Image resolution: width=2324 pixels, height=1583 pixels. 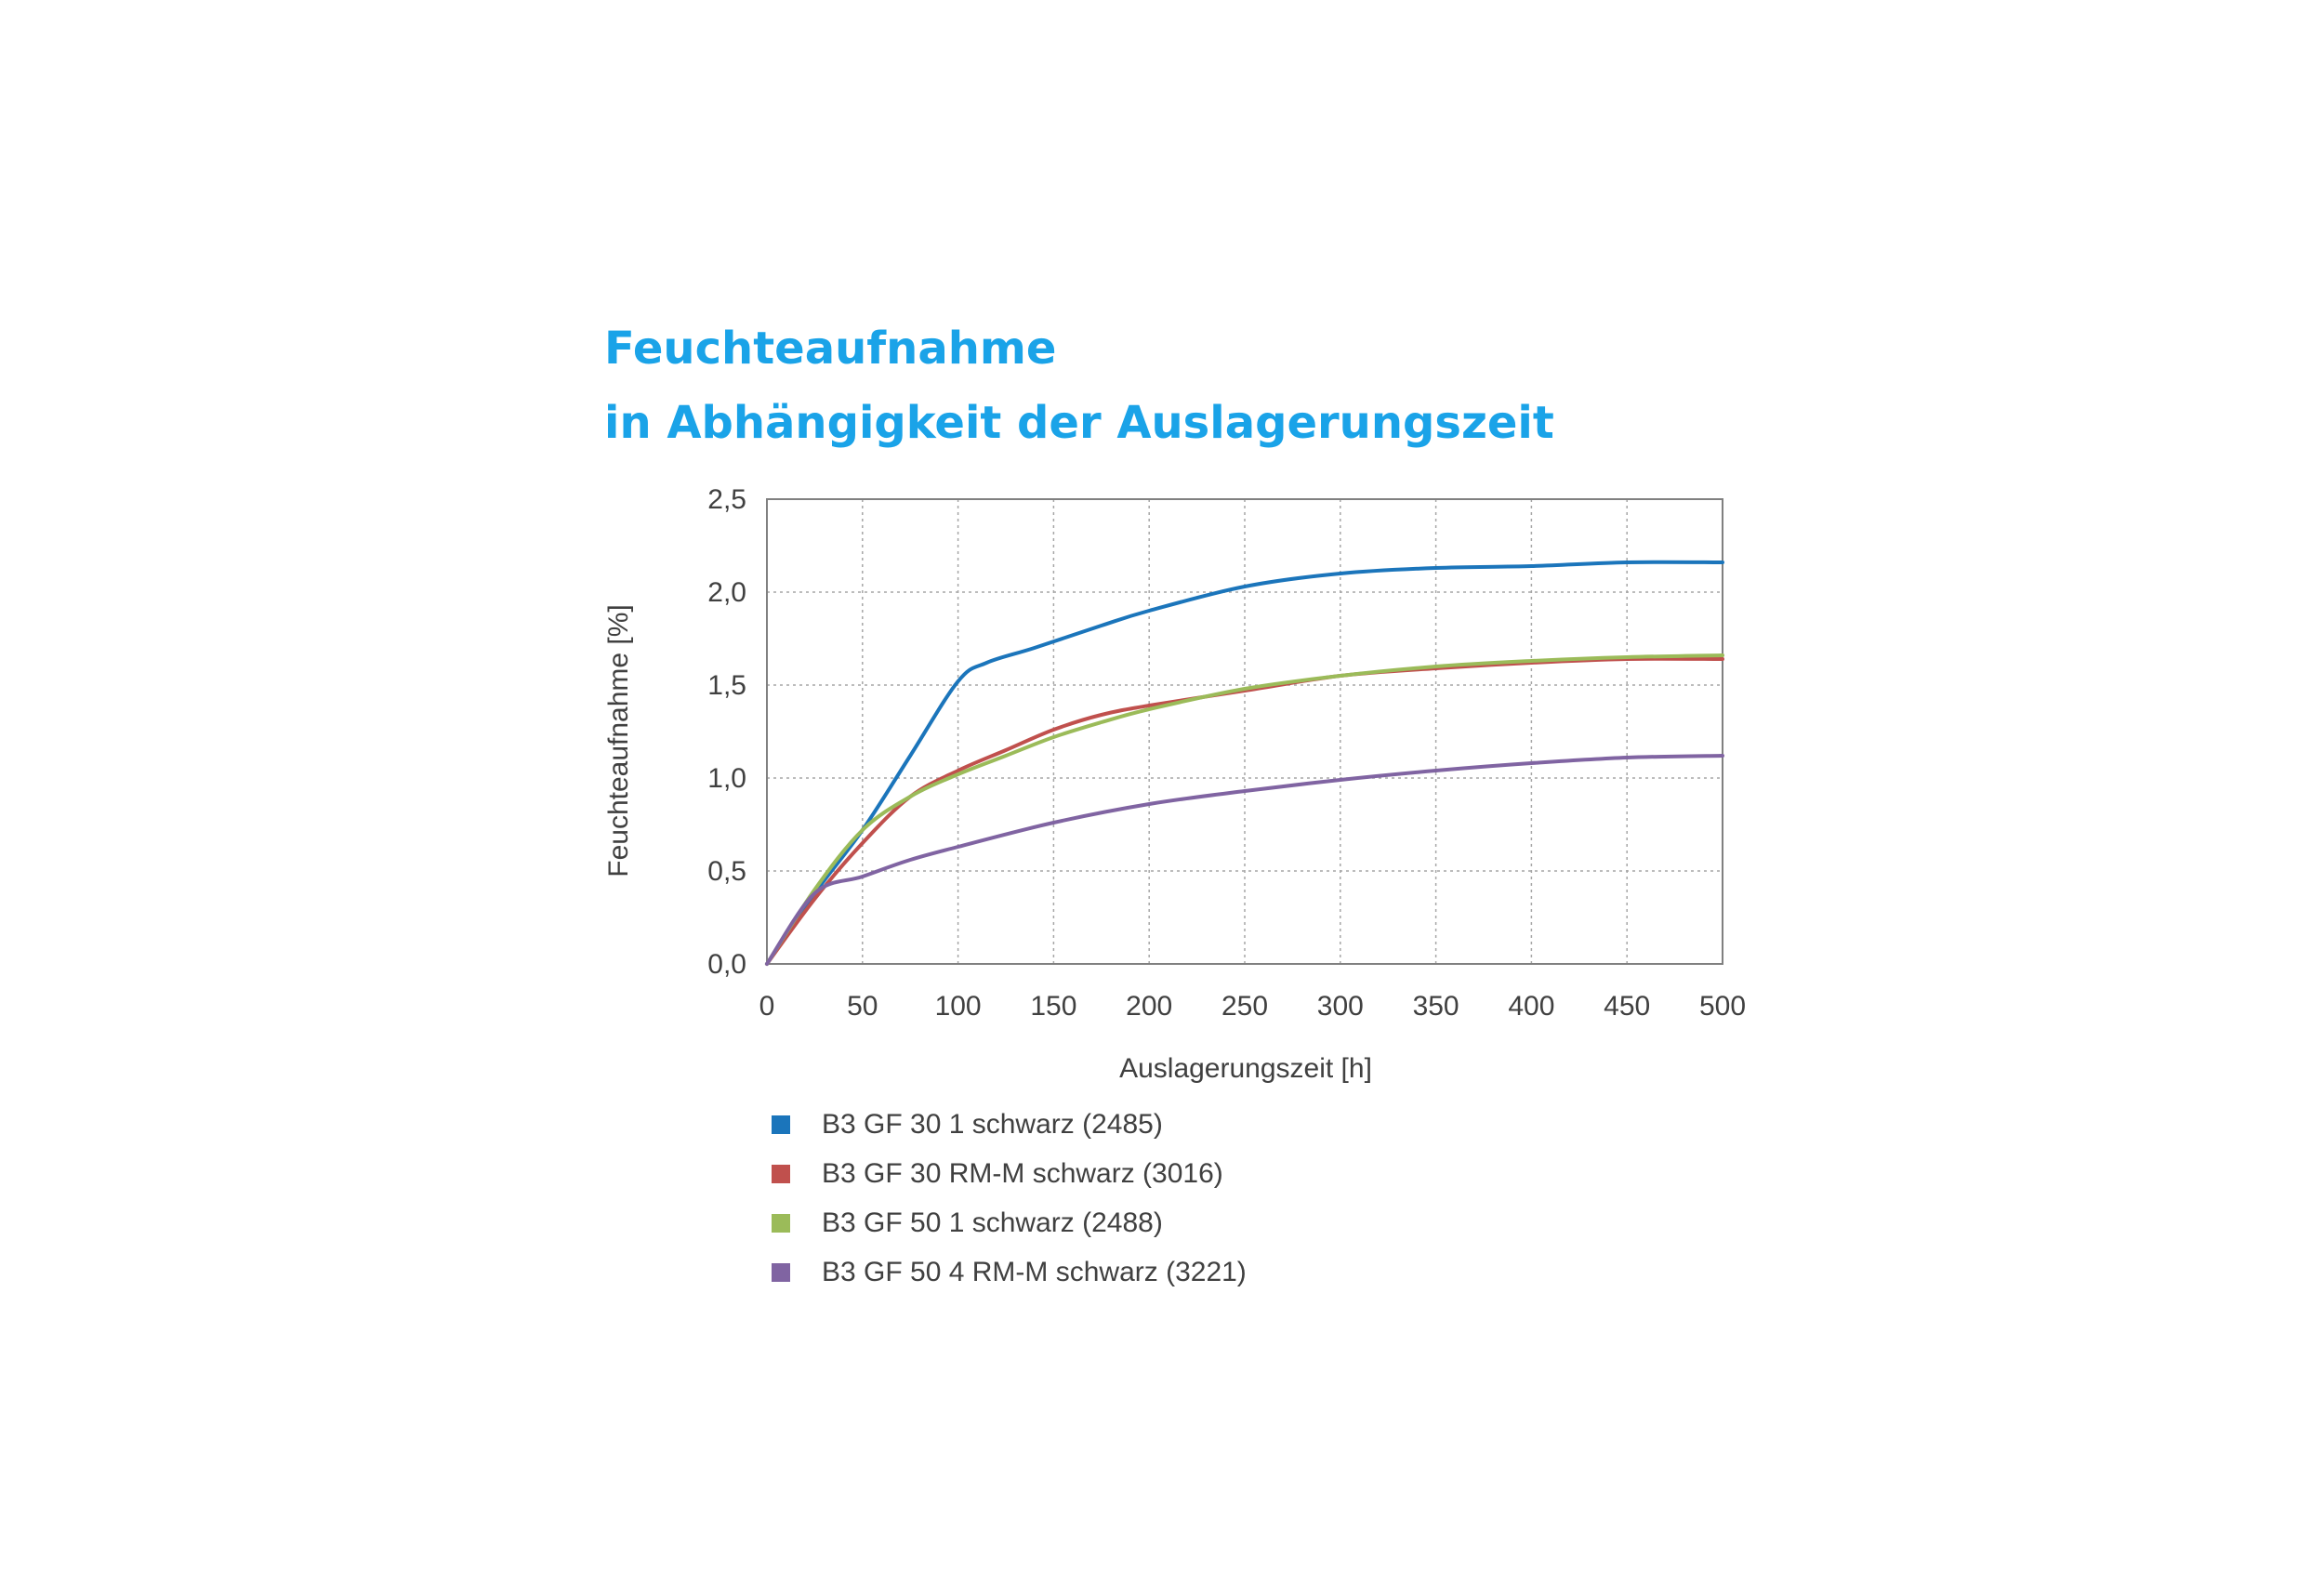 I want to click on x-tick-labels: 0 50 100 150 200 250 300 350 400 450 500, so click(x=1252, y=1007).